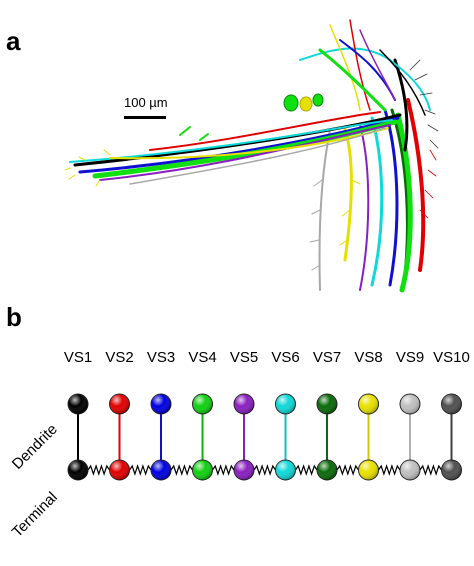 This screenshot has height=566, width=474. I want to click on neuron-label: VS1, so click(78, 357).